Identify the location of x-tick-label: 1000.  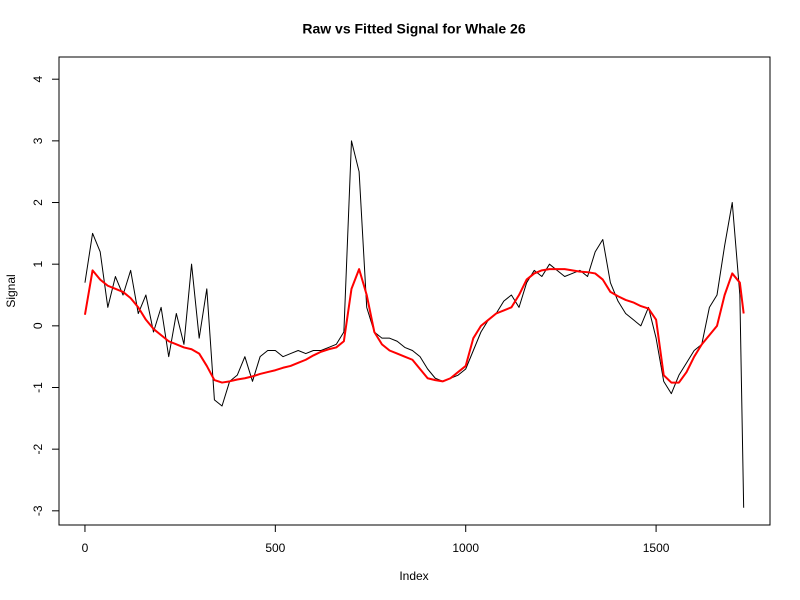
(465, 548).